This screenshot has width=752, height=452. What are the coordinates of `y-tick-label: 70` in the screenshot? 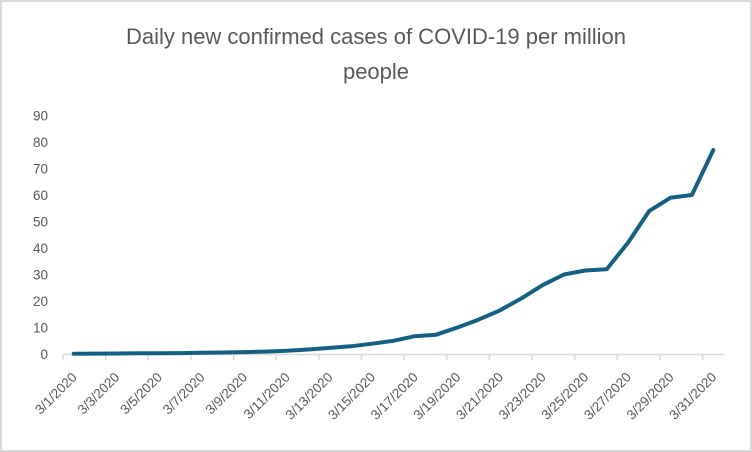 It's located at (40, 169).